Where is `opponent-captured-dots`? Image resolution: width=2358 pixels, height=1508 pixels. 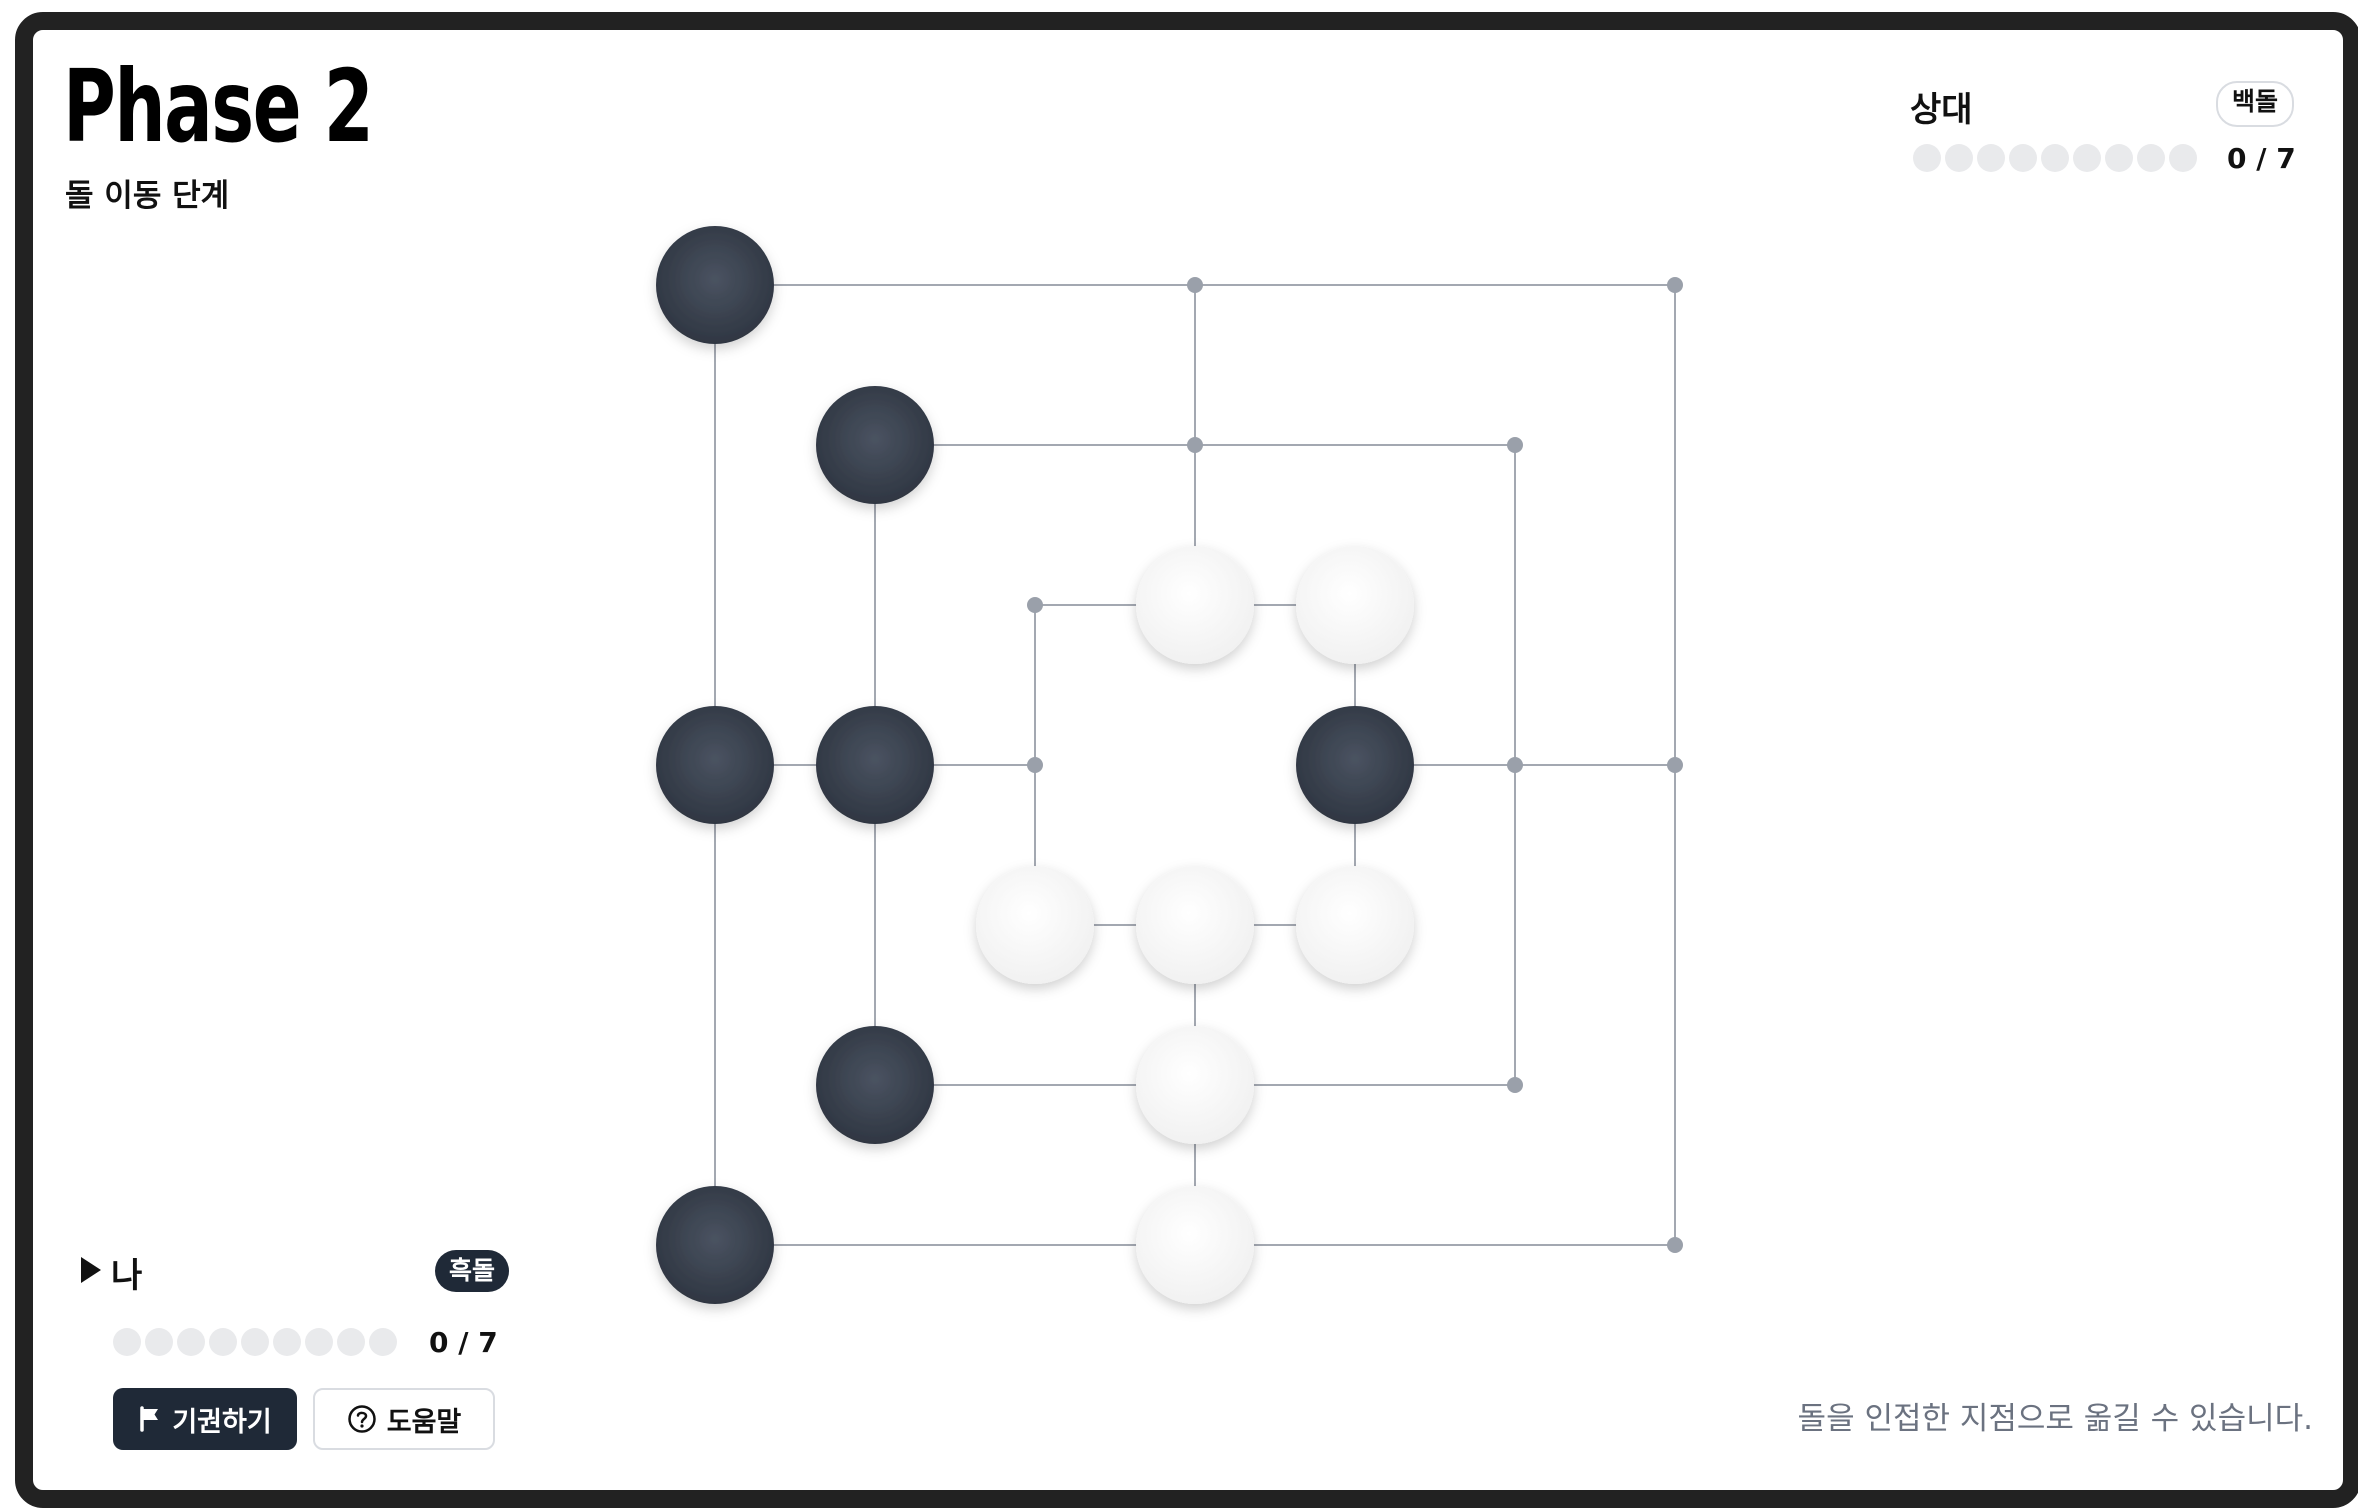
opponent-captured-dots is located at coordinates (2055, 158).